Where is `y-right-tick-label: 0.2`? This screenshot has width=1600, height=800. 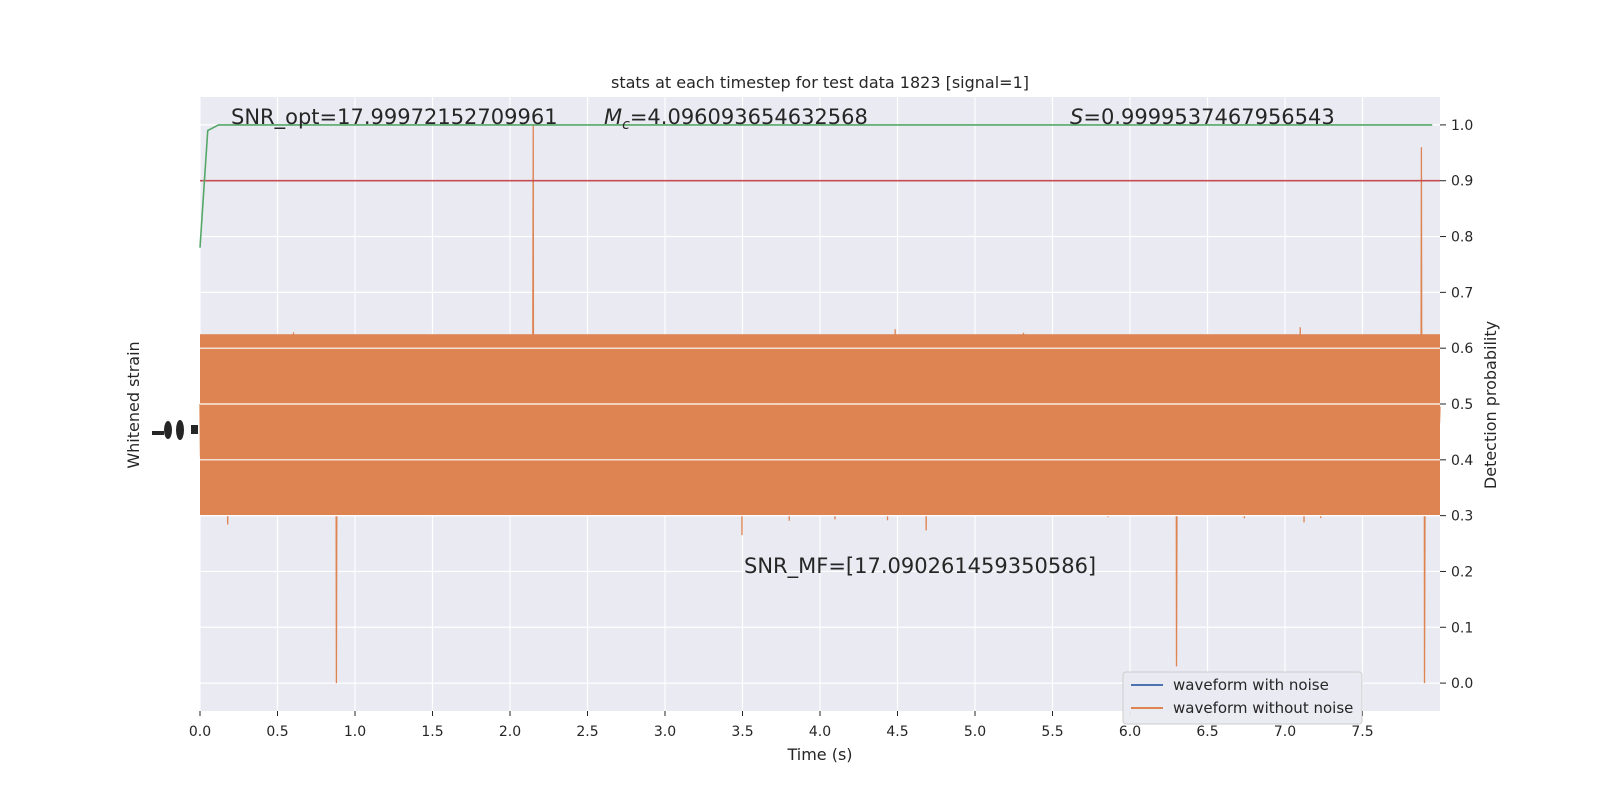 y-right-tick-label: 0.2 is located at coordinates (1462, 572).